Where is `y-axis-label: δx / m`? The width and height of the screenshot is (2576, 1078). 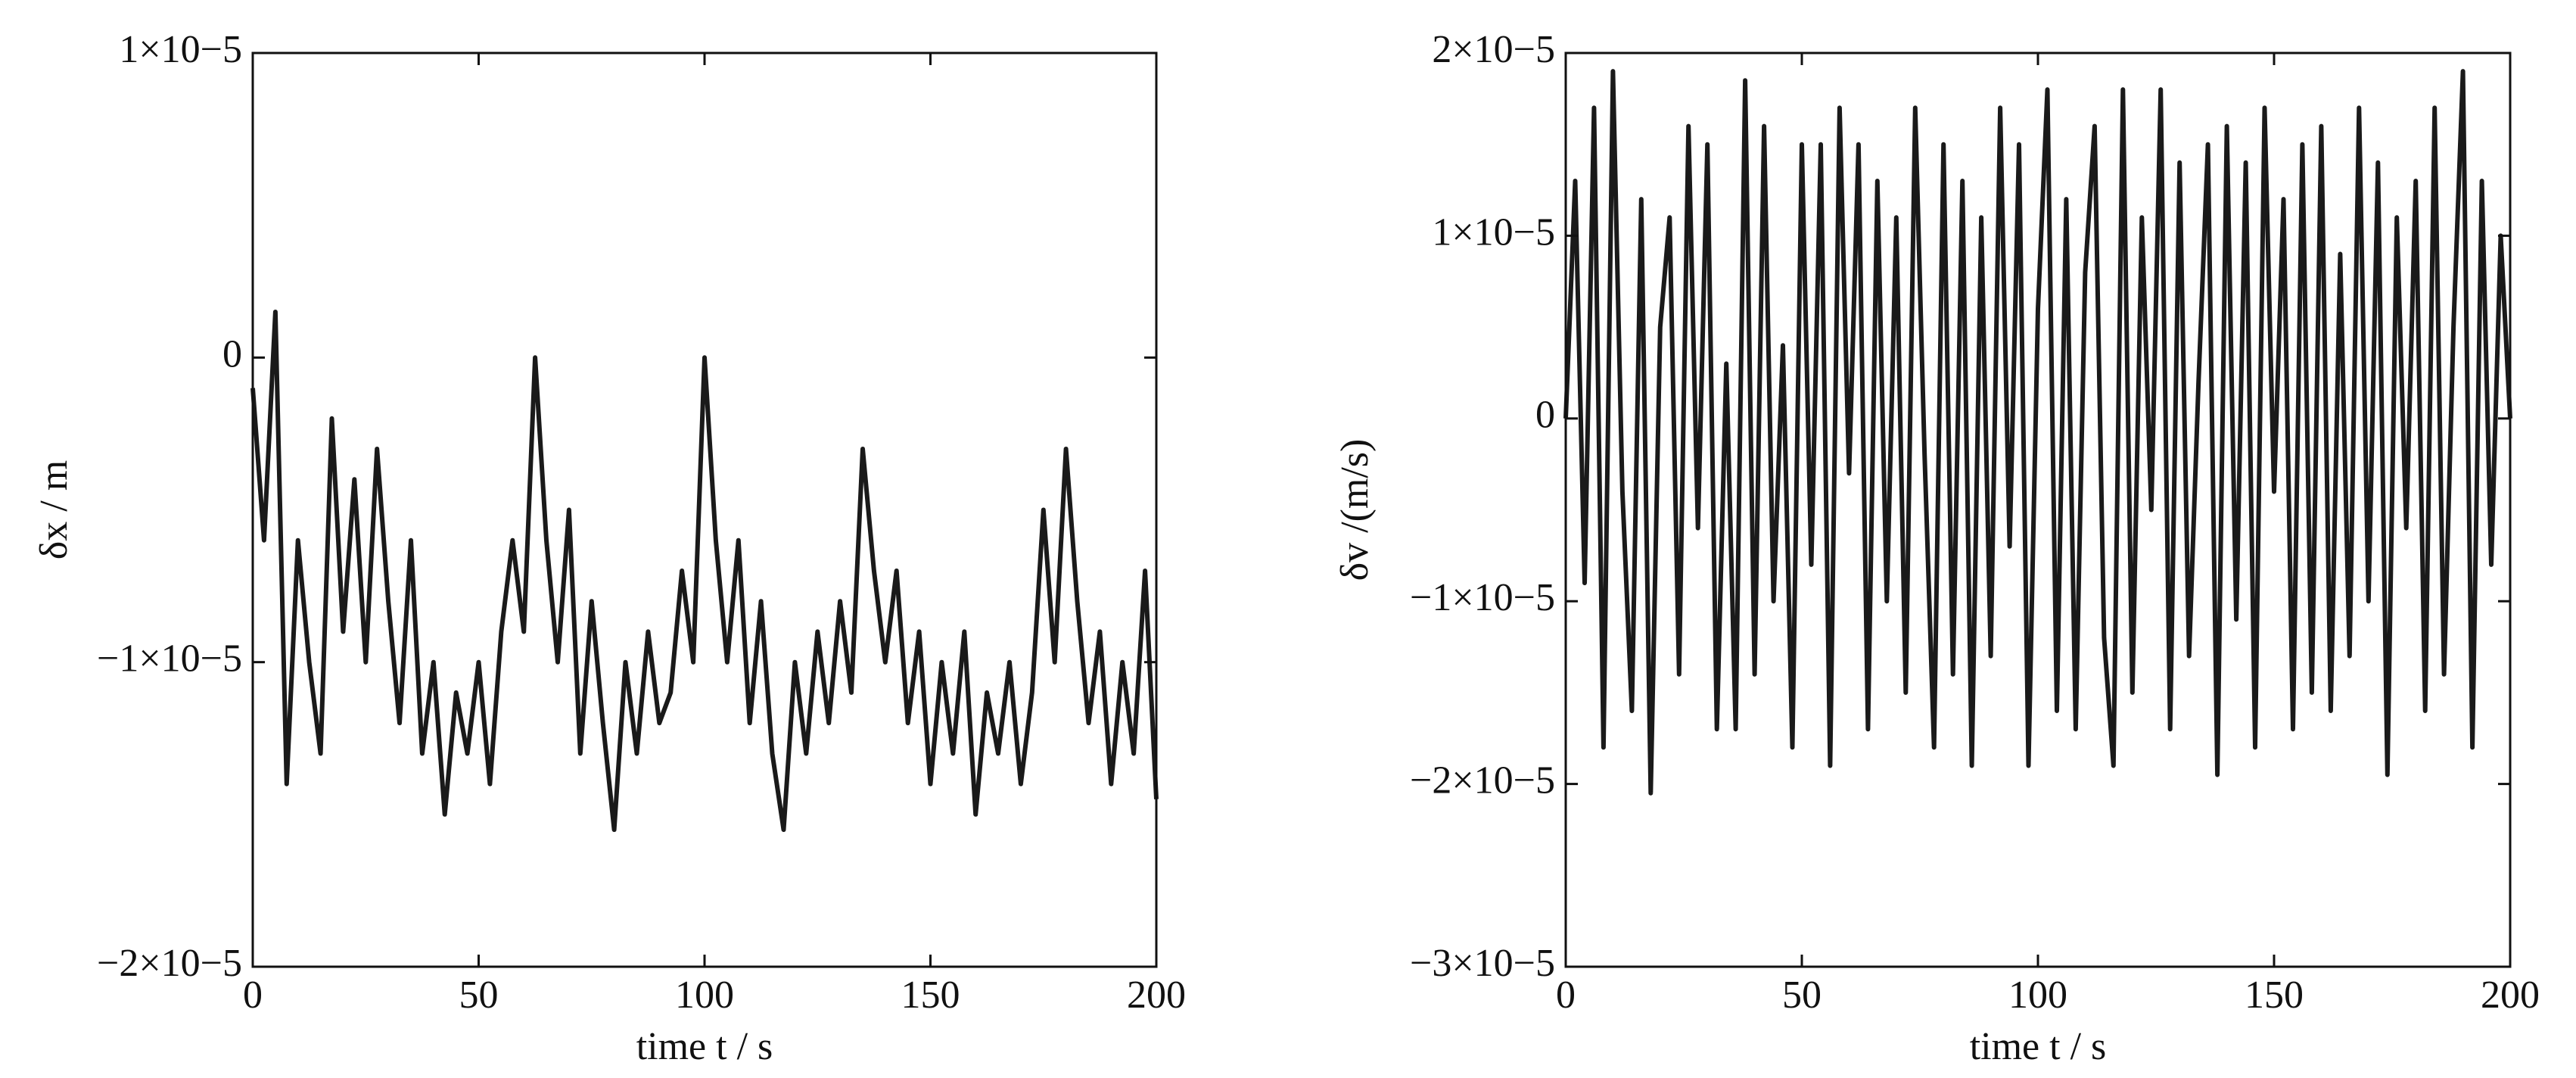
y-axis-label: δx / m is located at coordinates (54, 509).